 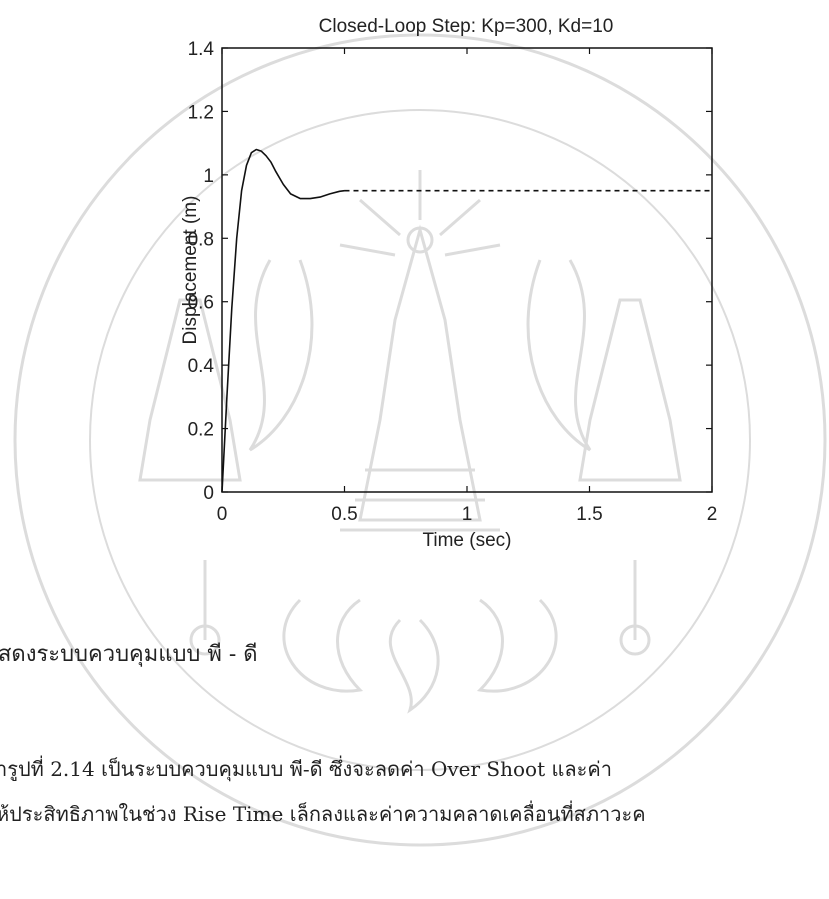 I want to click on chart-title: Closed-Loop Step: Kp=300, Kd=10, so click(x=466, y=26).